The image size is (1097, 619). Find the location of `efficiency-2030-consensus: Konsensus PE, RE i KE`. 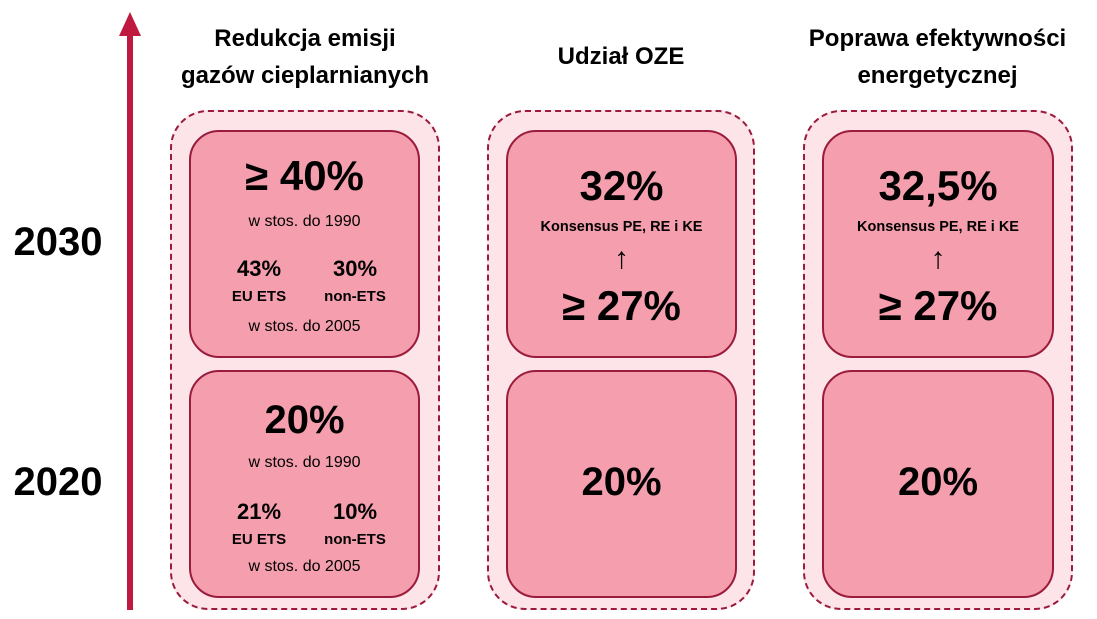

efficiency-2030-consensus: Konsensus PE, RE i KE is located at coordinates (938, 227).